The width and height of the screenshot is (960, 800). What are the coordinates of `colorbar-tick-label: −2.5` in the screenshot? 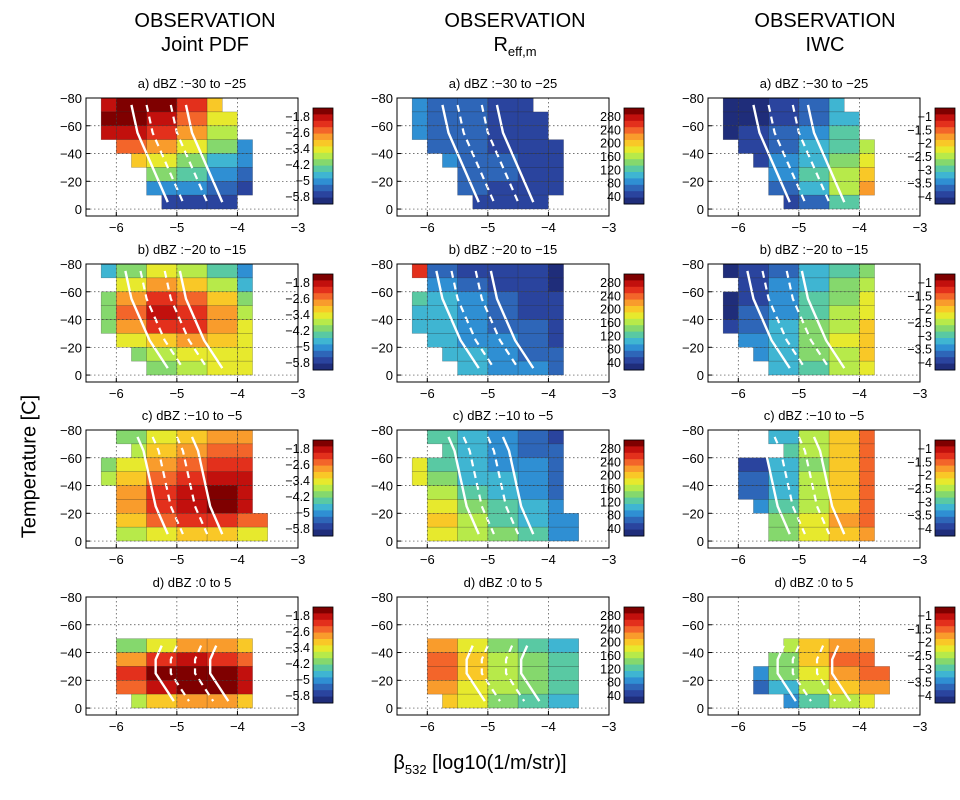 It's located at (919, 489).